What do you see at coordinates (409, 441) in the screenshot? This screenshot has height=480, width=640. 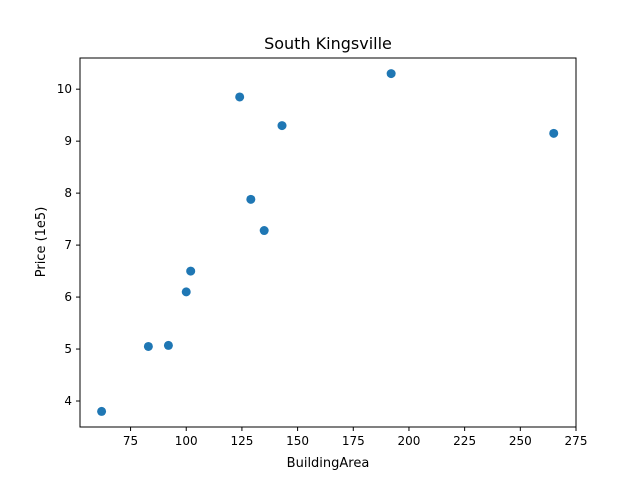 I see `x-tick-label: 200` at bounding box center [409, 441].